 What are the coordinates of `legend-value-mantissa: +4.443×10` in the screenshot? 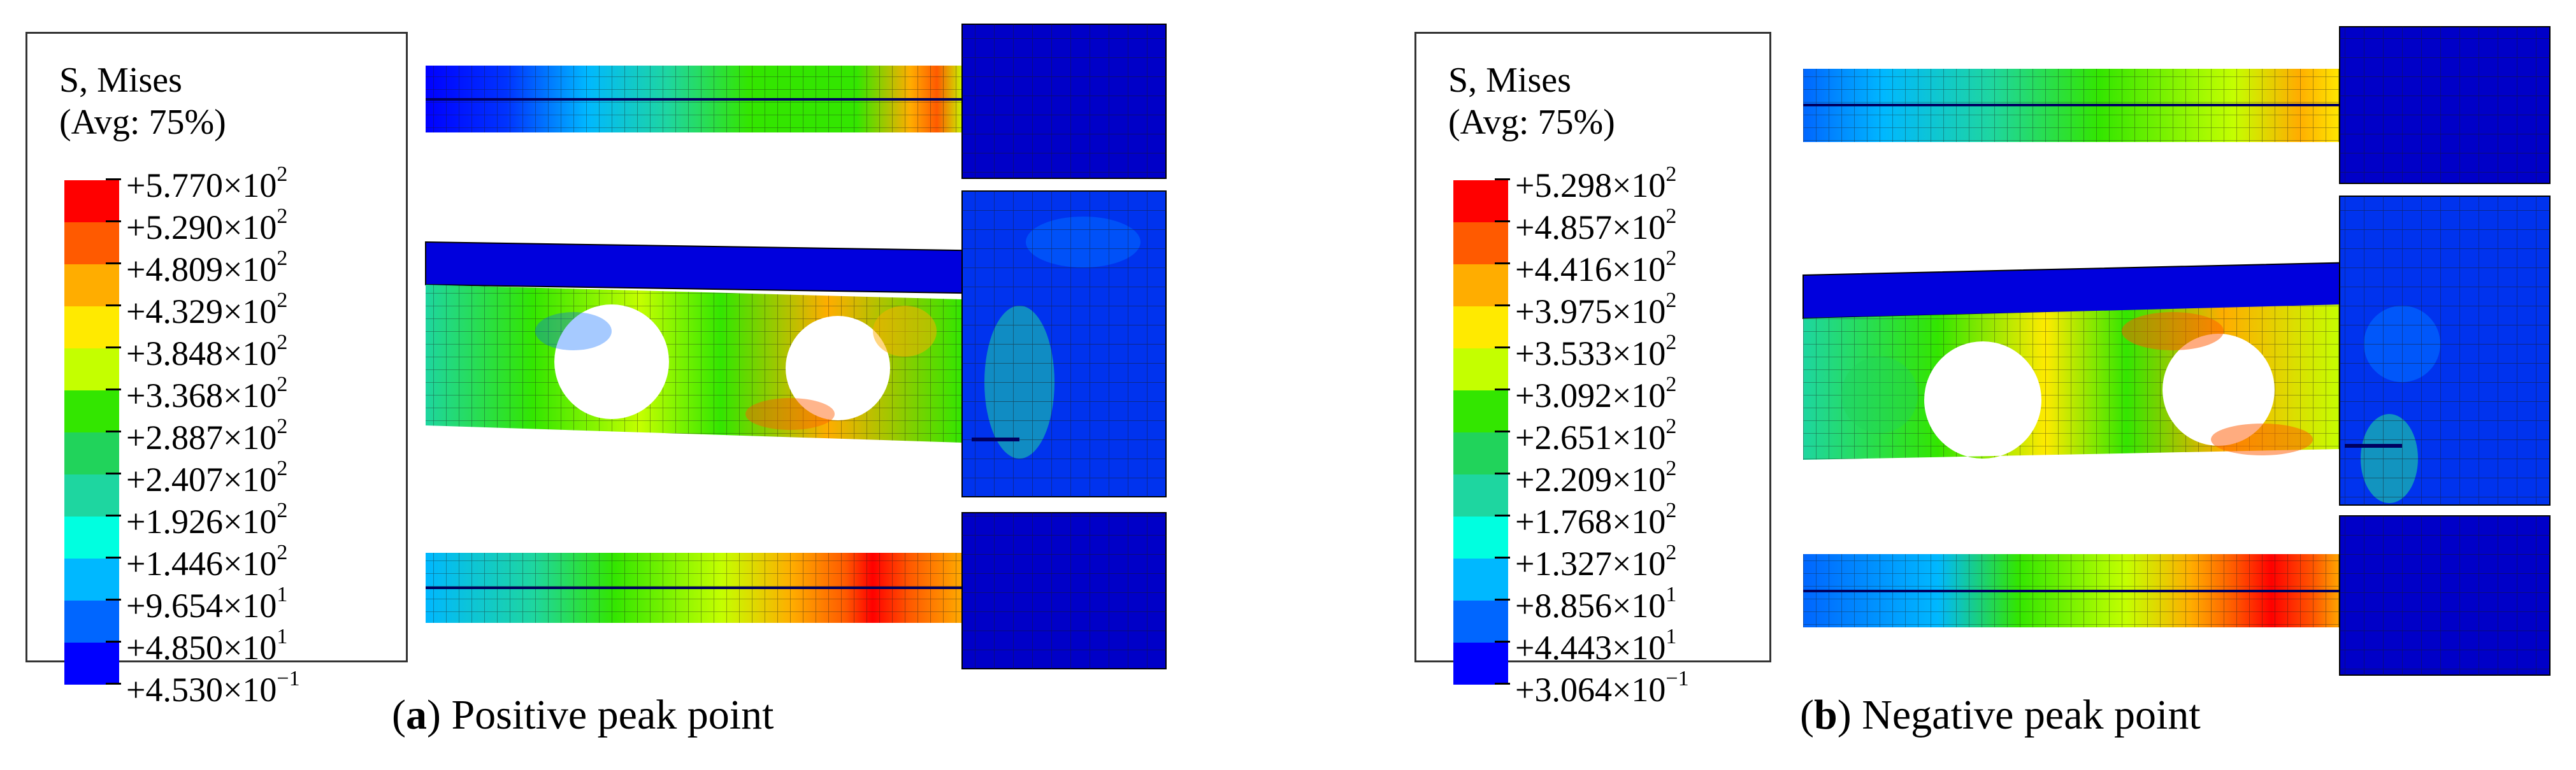 It's located at (1591, 648).